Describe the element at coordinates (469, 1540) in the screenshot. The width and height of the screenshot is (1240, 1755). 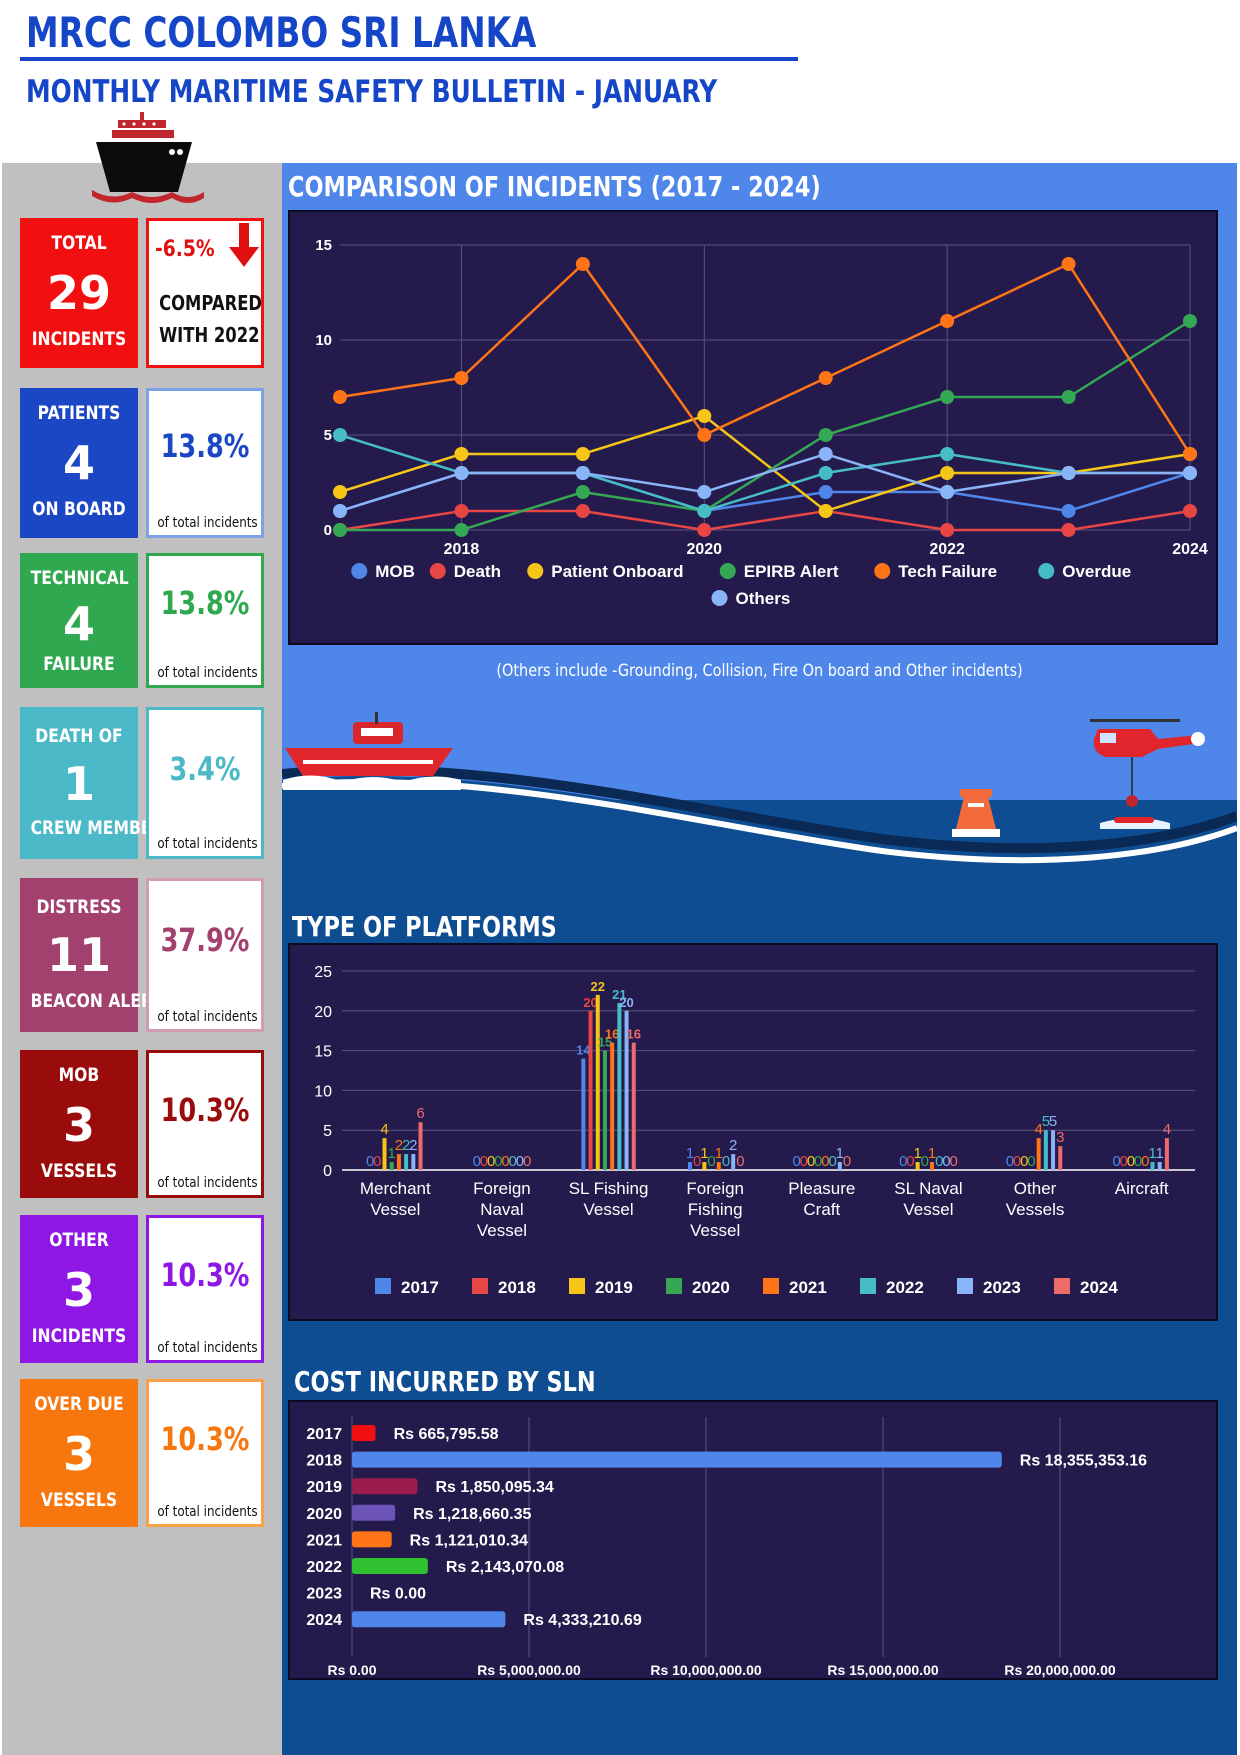
I see `cost-value-label: Rs 1,121,010.34` at that location.